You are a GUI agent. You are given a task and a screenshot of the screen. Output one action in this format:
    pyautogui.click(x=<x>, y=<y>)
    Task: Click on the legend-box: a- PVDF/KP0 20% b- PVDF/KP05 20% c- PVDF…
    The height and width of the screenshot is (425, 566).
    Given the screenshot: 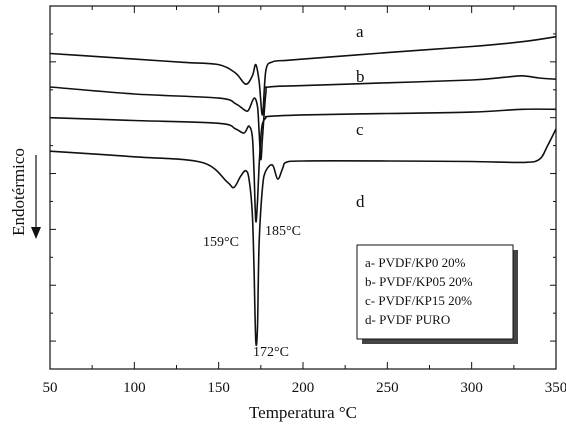 What is the action you would take?
    pyautogui.click(x=437, y=294)
    